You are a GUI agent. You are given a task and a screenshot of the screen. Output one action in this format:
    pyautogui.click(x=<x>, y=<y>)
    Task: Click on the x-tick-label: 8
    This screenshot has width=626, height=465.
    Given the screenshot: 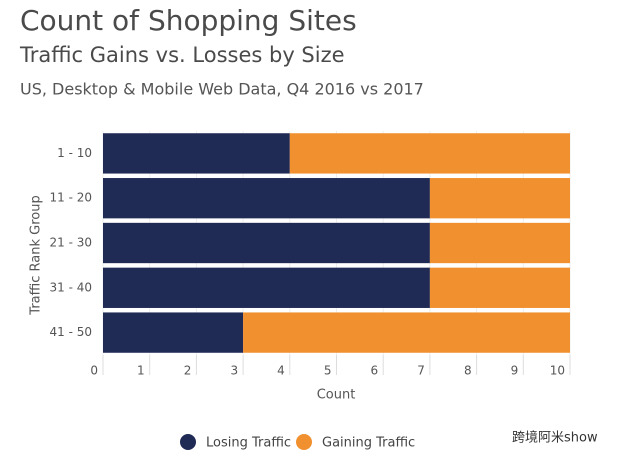 What is the action you would take?
    pyautogui.click(x=468, y=371)
    